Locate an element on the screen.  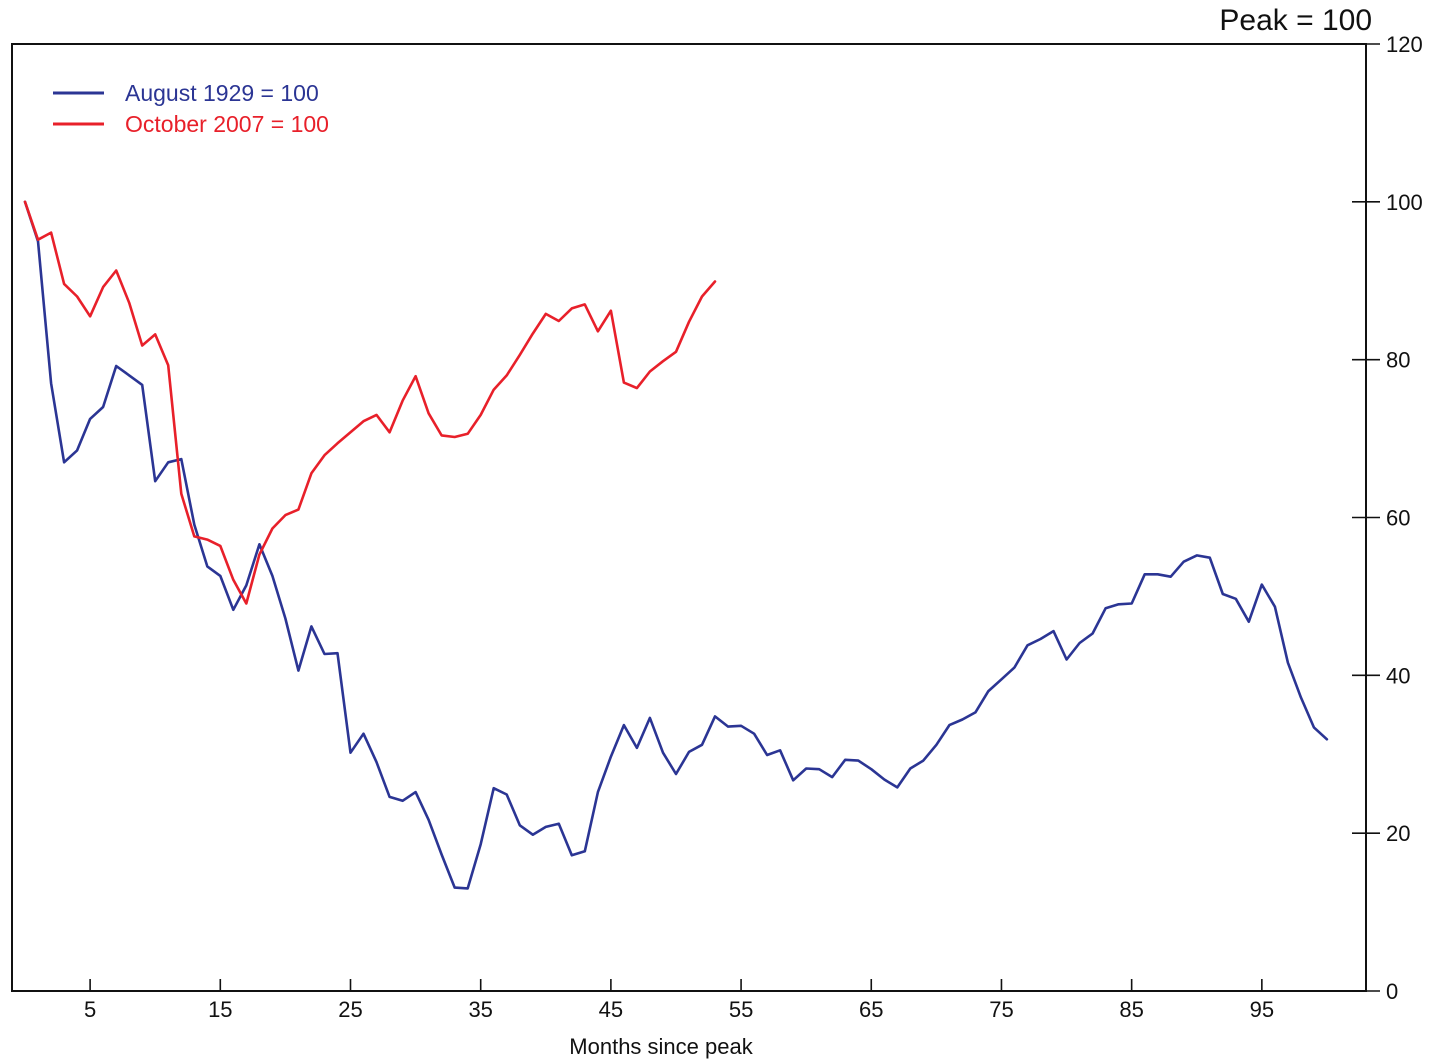
x-tick-label: 55 is located at coordinates (741, 1009).